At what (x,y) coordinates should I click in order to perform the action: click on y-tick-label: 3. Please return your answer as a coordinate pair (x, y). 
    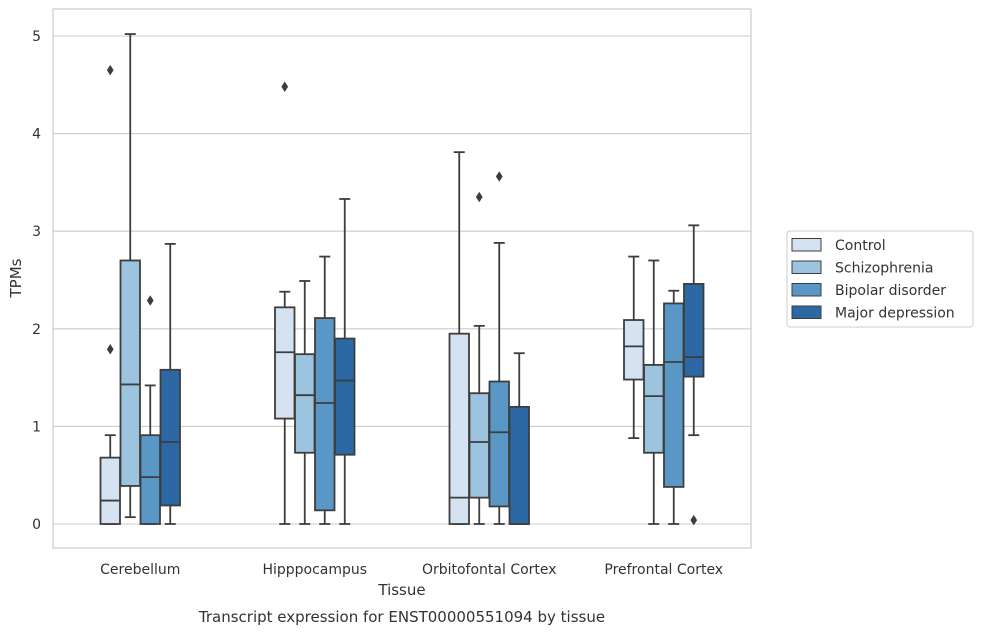
    Looking at the image, I should click on (36, 232).